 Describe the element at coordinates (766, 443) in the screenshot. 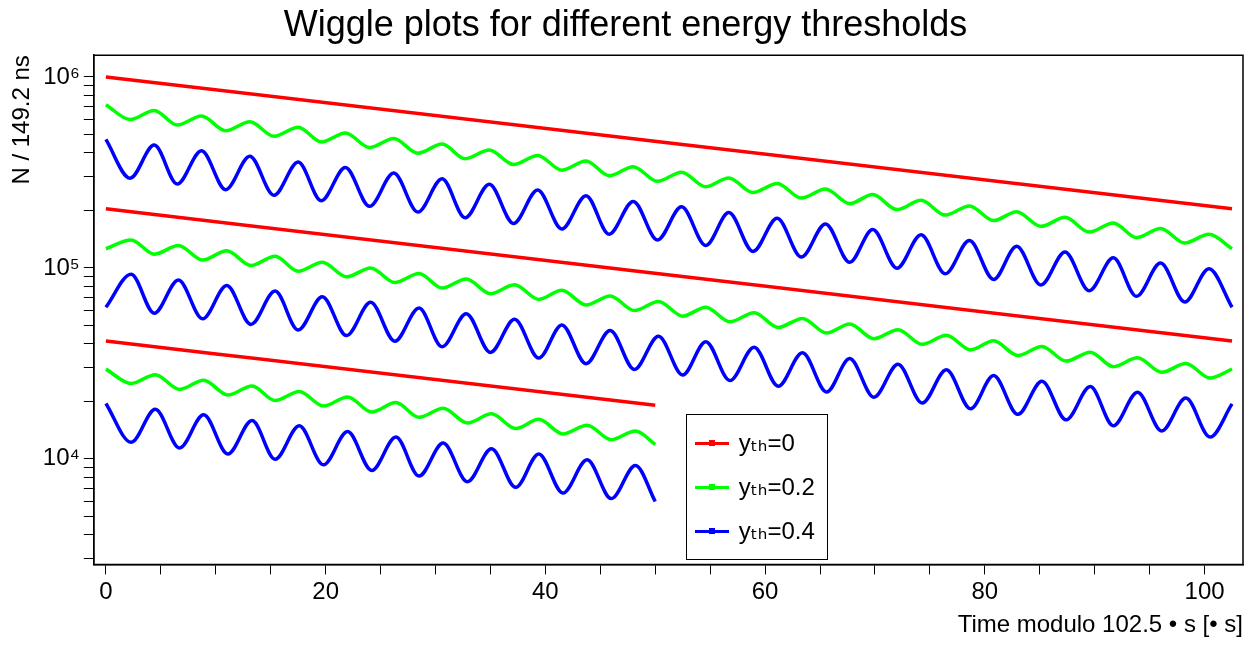

I see `legend-label: yₜₕ=0` at that location.